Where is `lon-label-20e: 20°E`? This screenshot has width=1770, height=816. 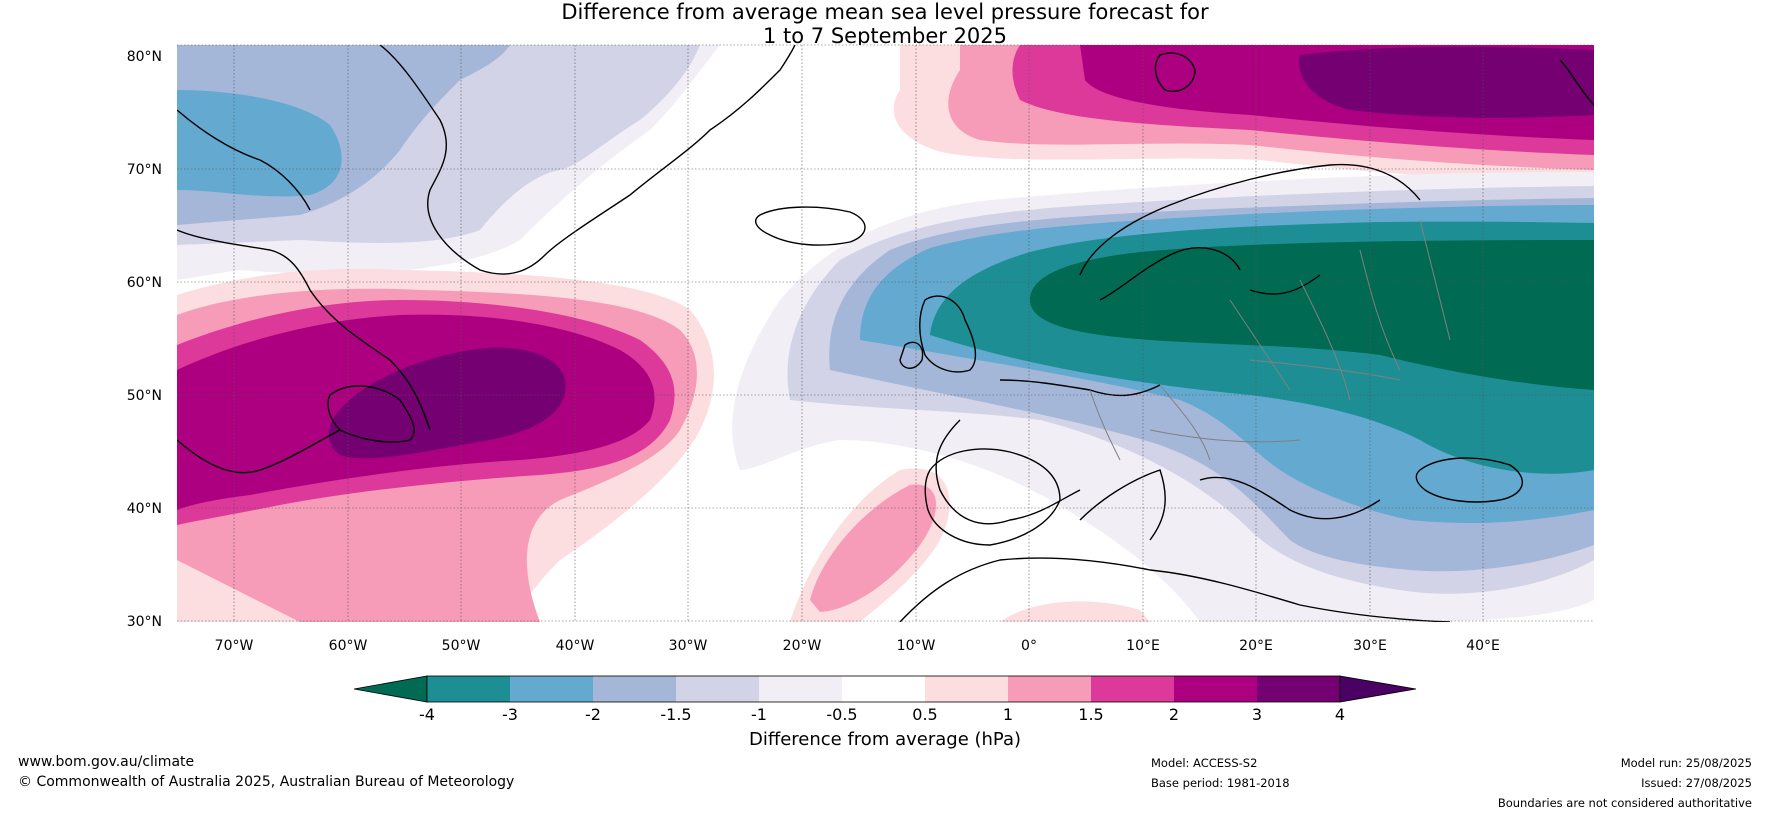
lon-label-20e: 20°E is located at coordinates (1256, 646).